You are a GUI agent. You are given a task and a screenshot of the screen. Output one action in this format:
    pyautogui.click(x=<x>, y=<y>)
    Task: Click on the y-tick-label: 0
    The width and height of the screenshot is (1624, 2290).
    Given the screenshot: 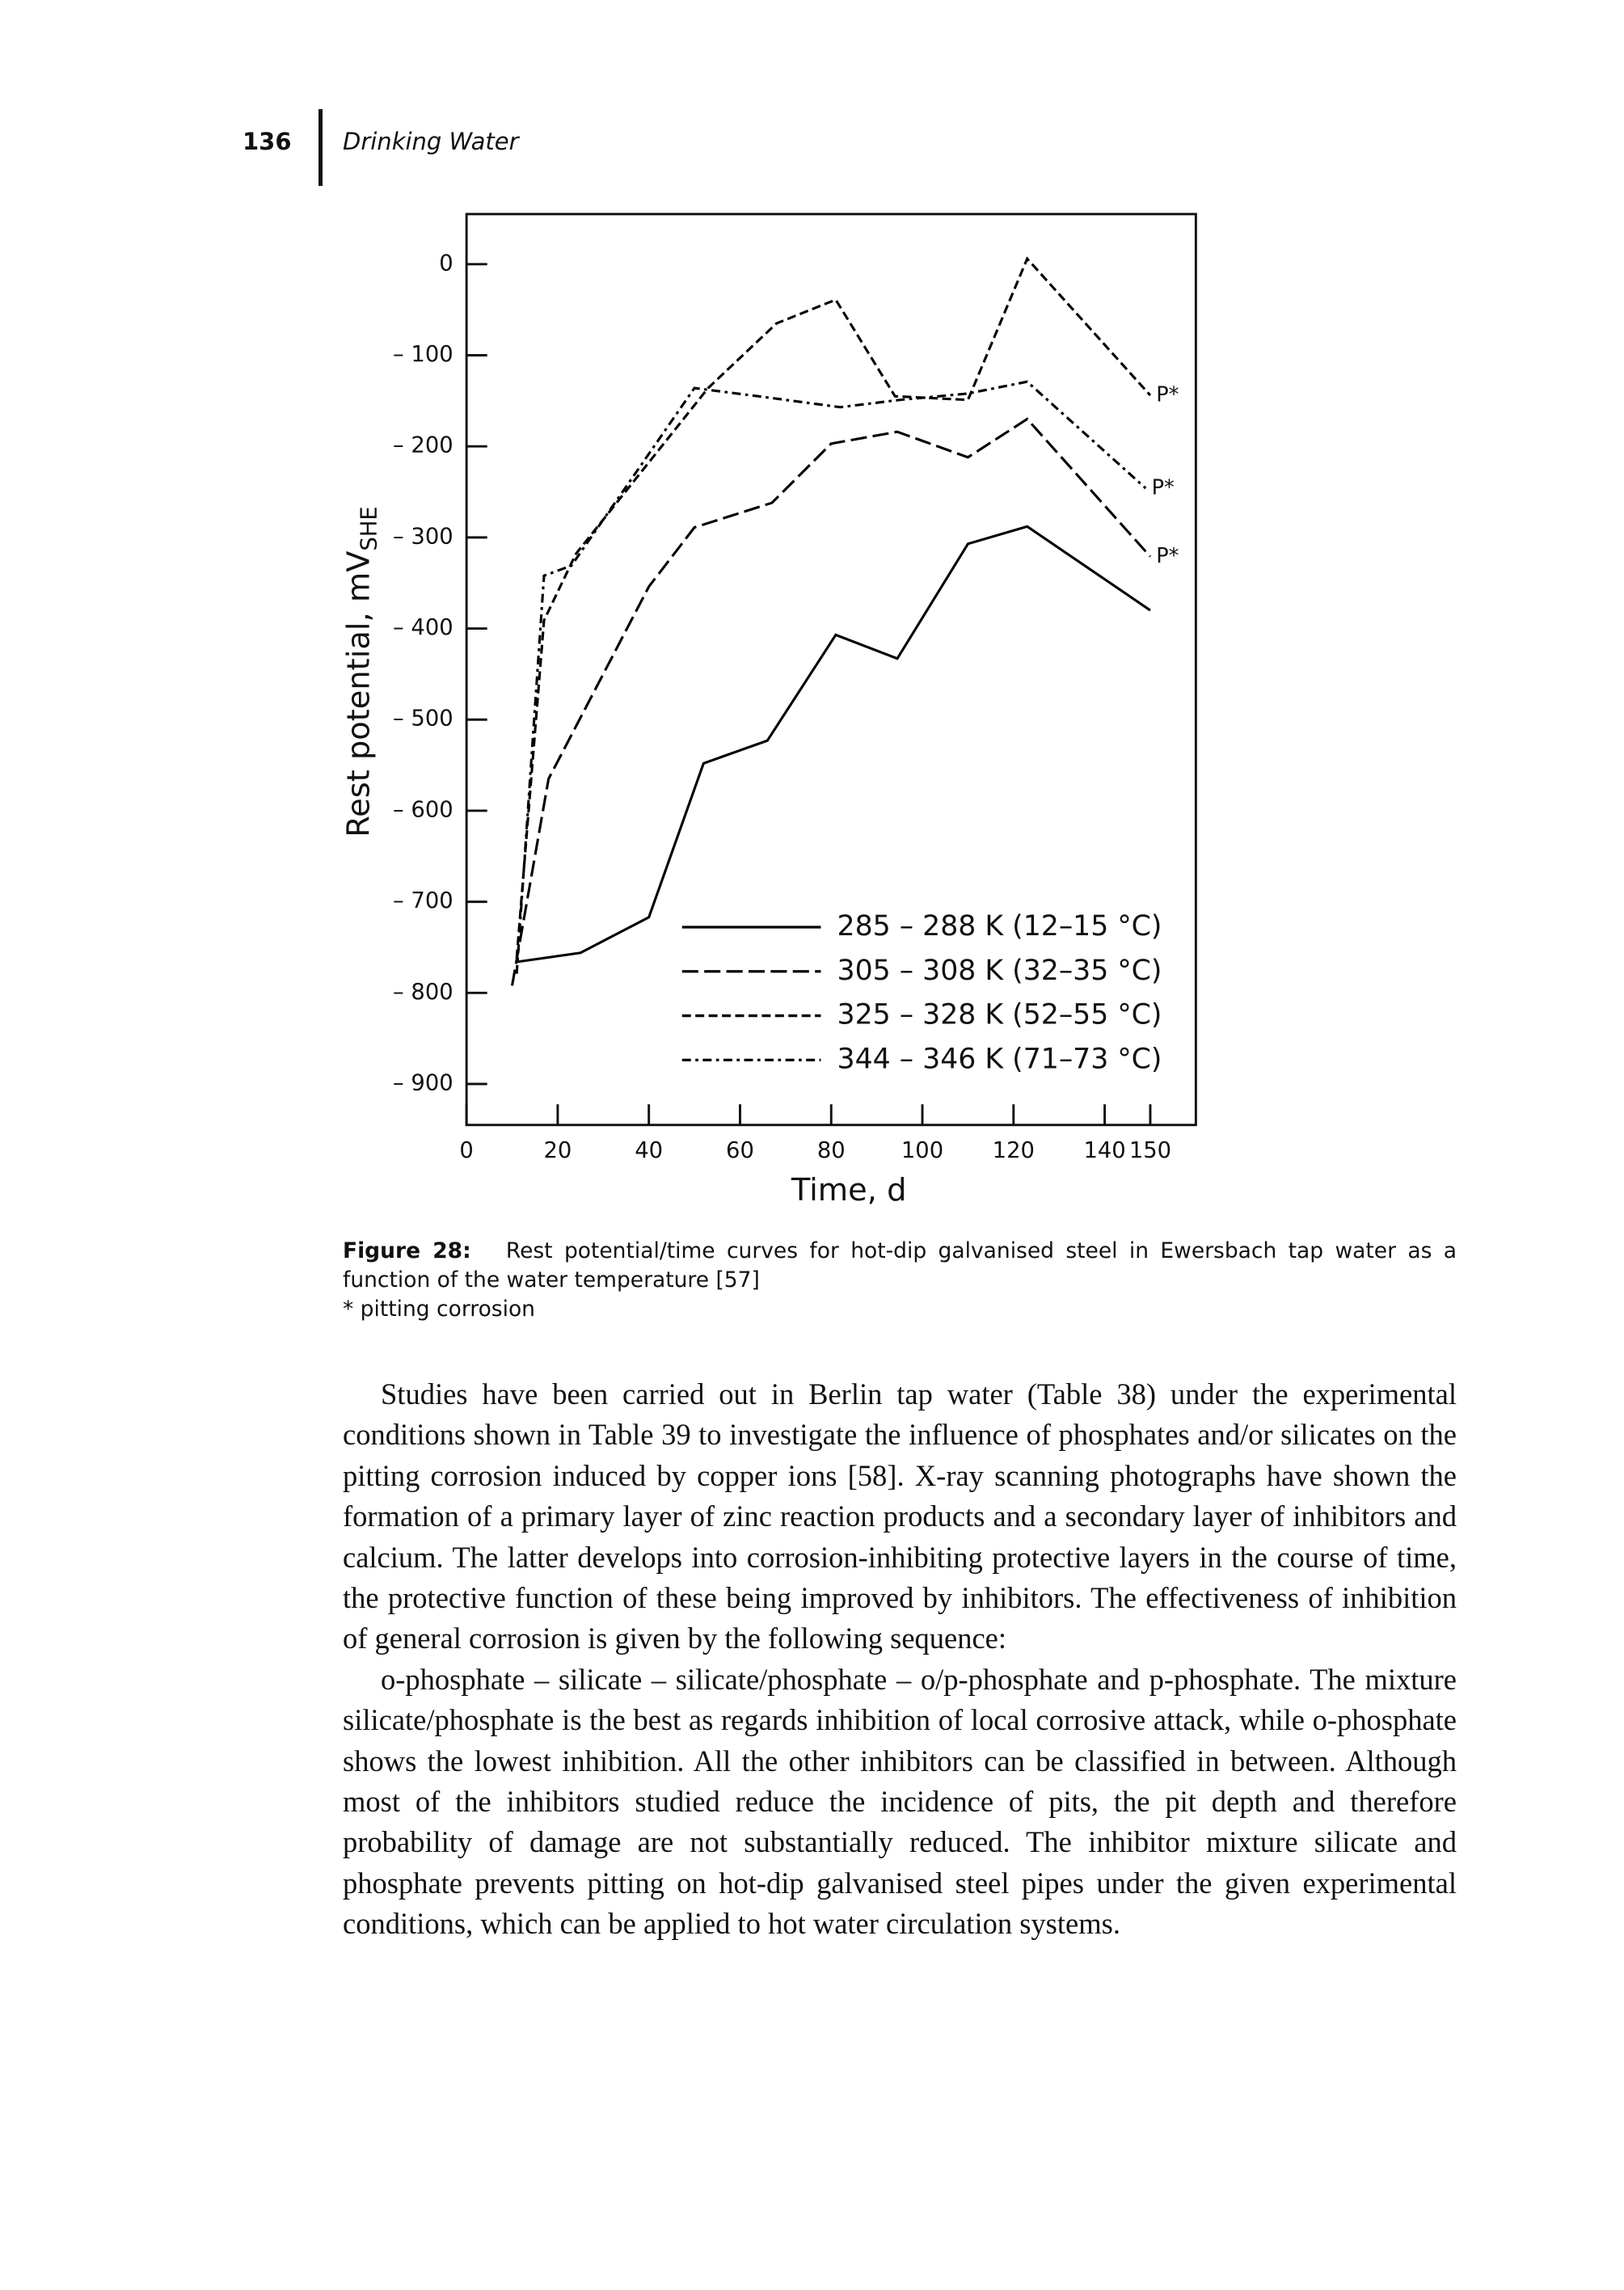 What is the action you would take?
    pyautogui.click(x=446, y=263)
    